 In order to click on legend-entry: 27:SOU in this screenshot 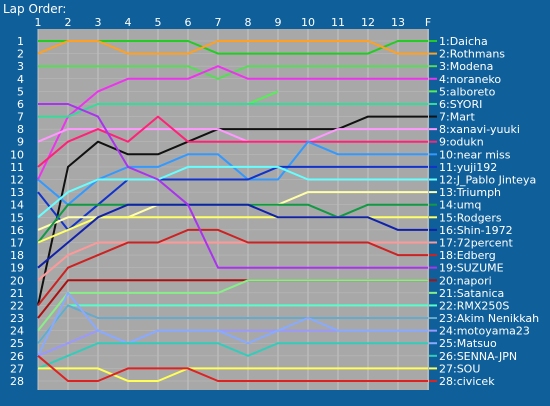, I will do `click(459, 368)`.